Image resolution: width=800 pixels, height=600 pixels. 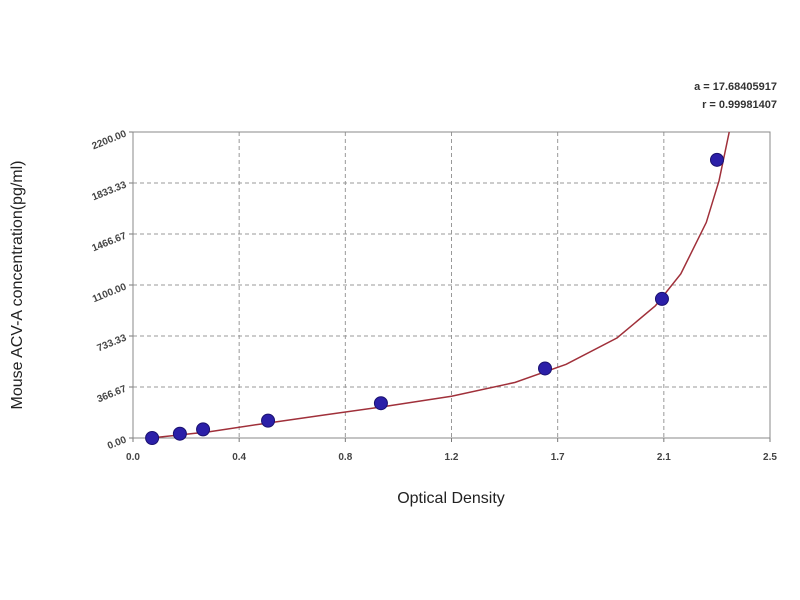 What do you see at coordinates (239, 457) in the screenshot?
I see `x-tick-label: 0.4` at bounding box center [239, 457].